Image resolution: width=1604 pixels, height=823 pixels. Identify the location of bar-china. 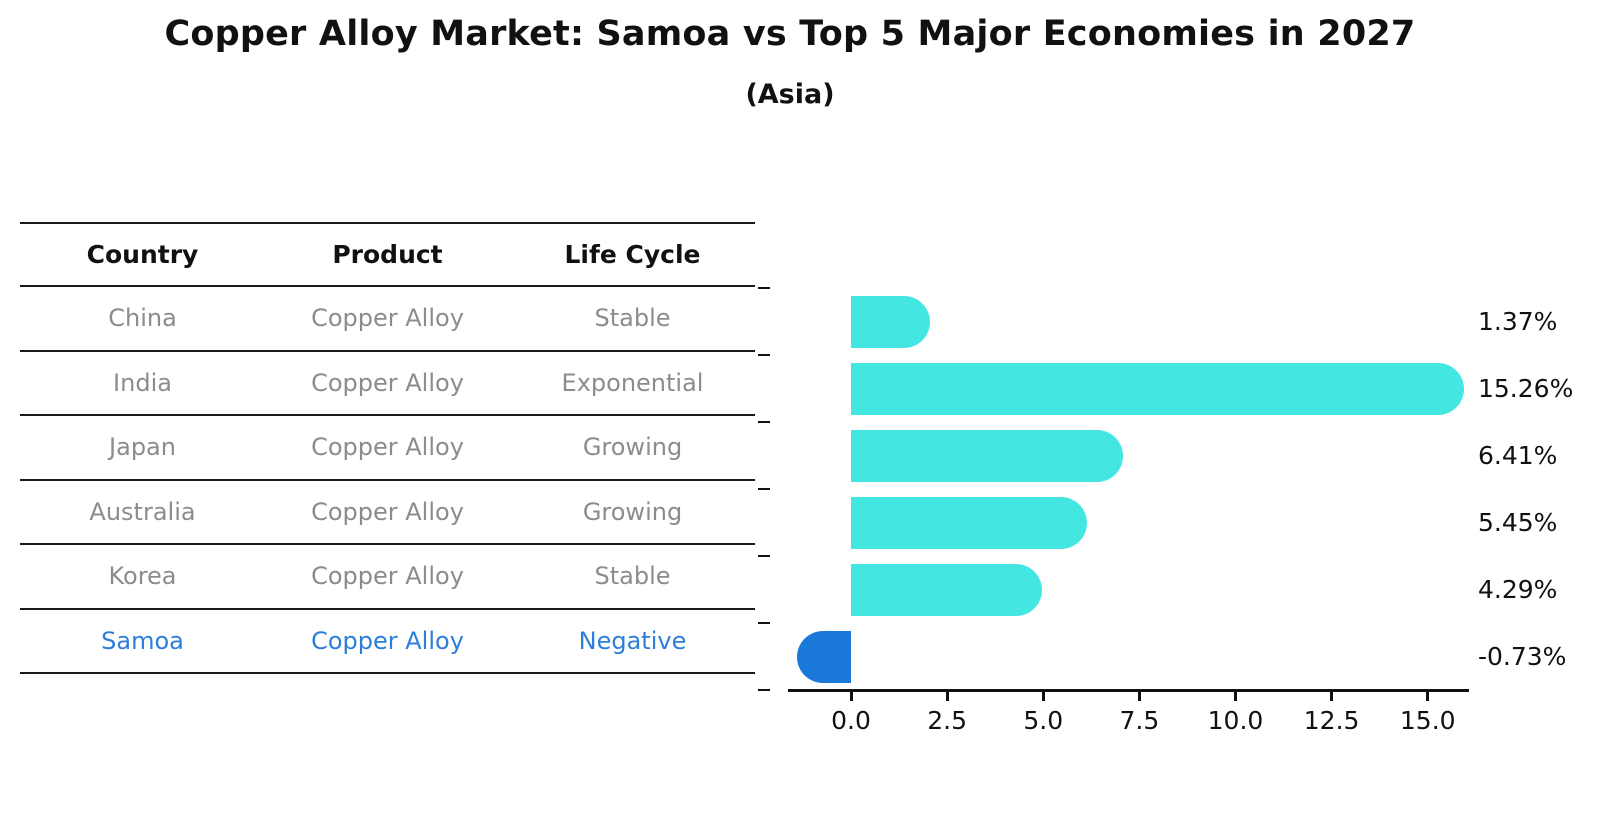
(890, 321).